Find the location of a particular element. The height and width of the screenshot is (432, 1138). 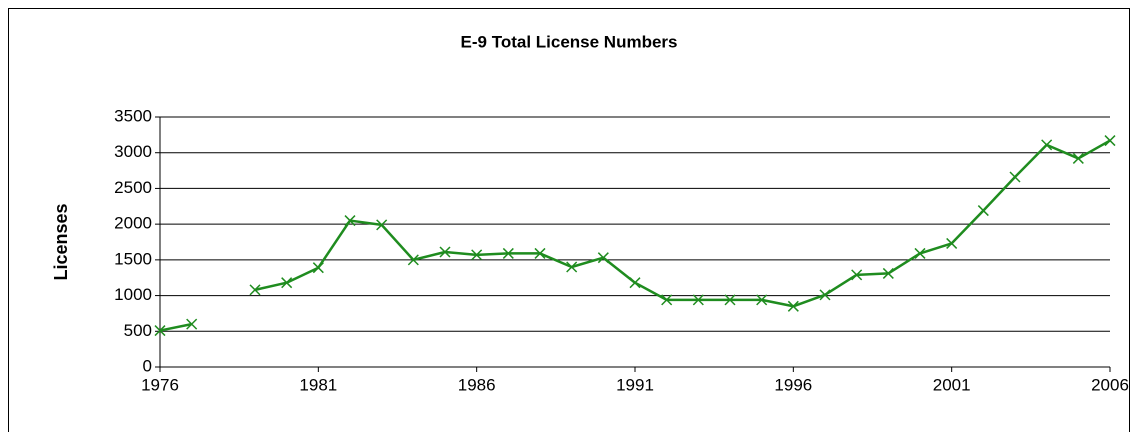

x-tick-label: 2001 is located at coordinates (952, 384).